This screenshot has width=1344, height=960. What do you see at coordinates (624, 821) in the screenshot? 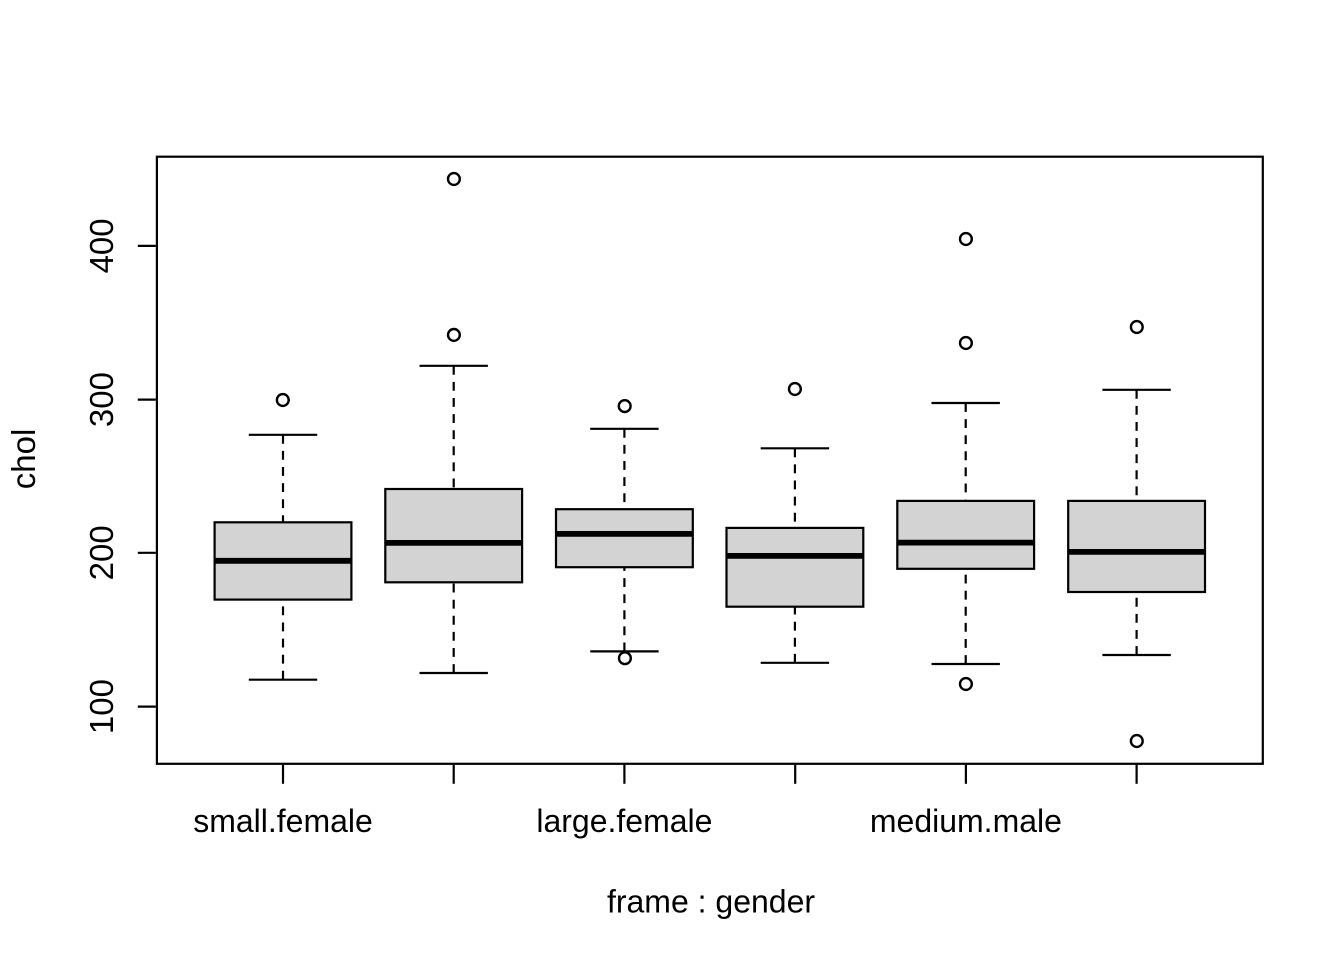
I see `svg-text: large.female` at bounding box center [624, 821].